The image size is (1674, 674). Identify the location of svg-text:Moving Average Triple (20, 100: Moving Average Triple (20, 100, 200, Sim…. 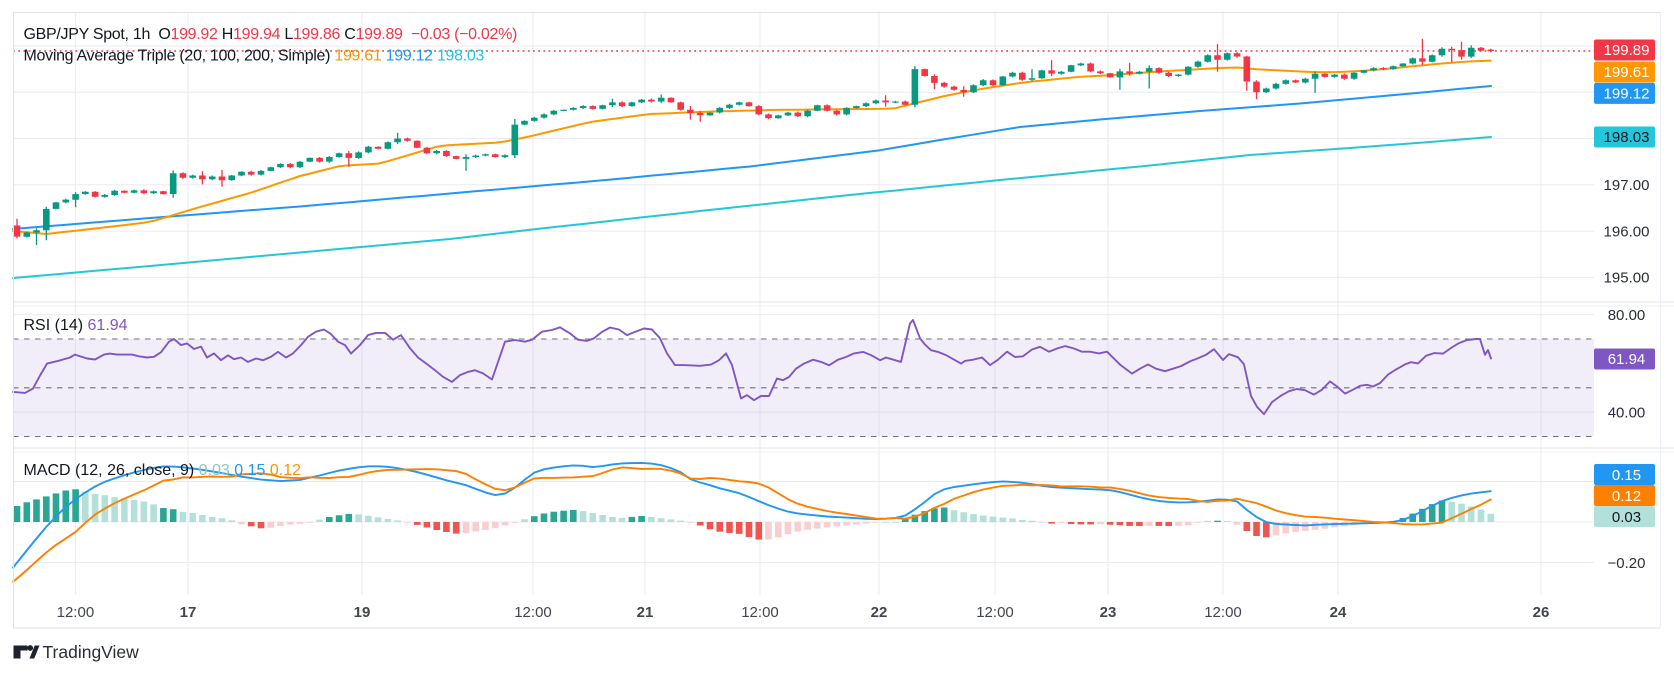
(254, 56).